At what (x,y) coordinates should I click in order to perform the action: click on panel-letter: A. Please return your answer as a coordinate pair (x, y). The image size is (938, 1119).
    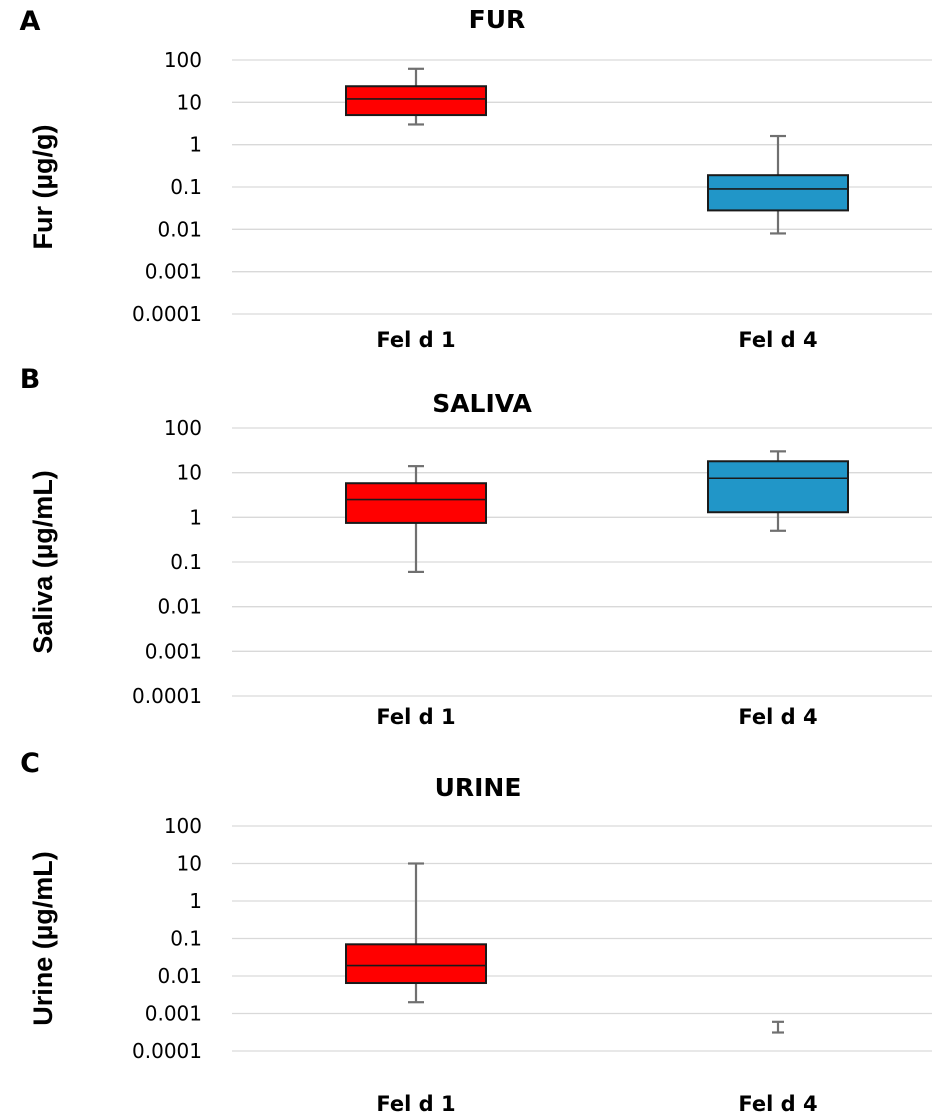
    Looking at the image, I should click on (30, 21).